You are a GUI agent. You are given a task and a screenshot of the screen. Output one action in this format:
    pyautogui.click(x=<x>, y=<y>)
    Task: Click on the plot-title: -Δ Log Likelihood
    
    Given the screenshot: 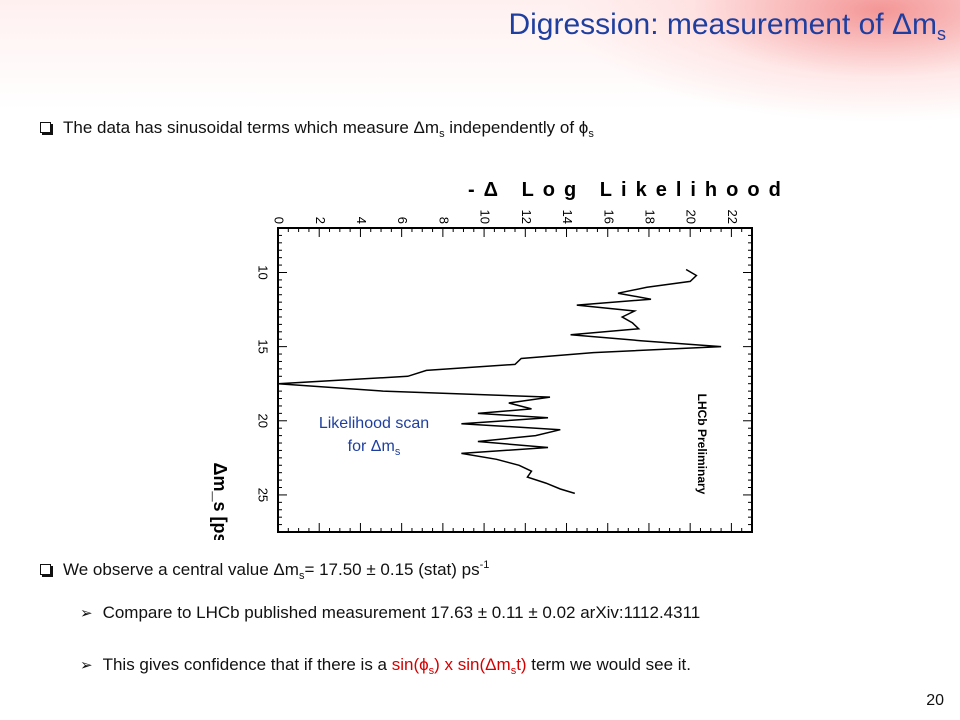 What is the action you would take?
    pyautogui.click(x=625, y=190)
    